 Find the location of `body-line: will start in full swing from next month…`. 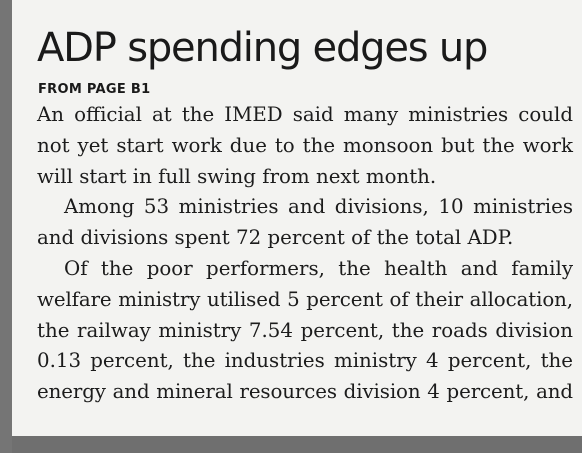

body-line: will start in full swing from next month… is located at coordinates (237, 176).